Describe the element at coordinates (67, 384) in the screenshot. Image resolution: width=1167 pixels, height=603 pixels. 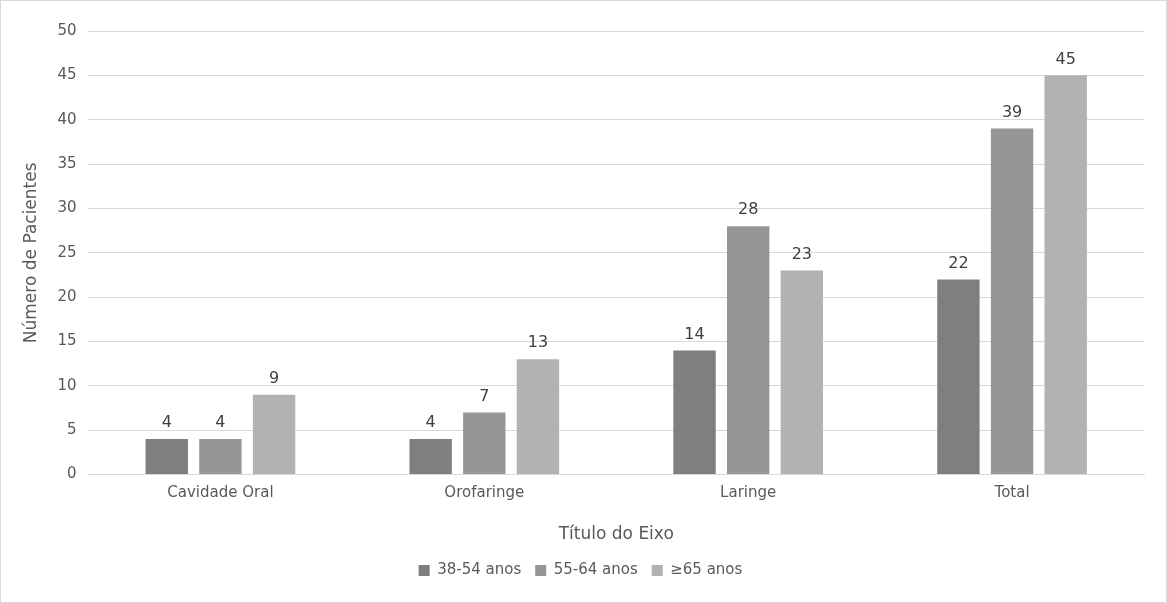
I see `y-tick-label: 10` at that location.